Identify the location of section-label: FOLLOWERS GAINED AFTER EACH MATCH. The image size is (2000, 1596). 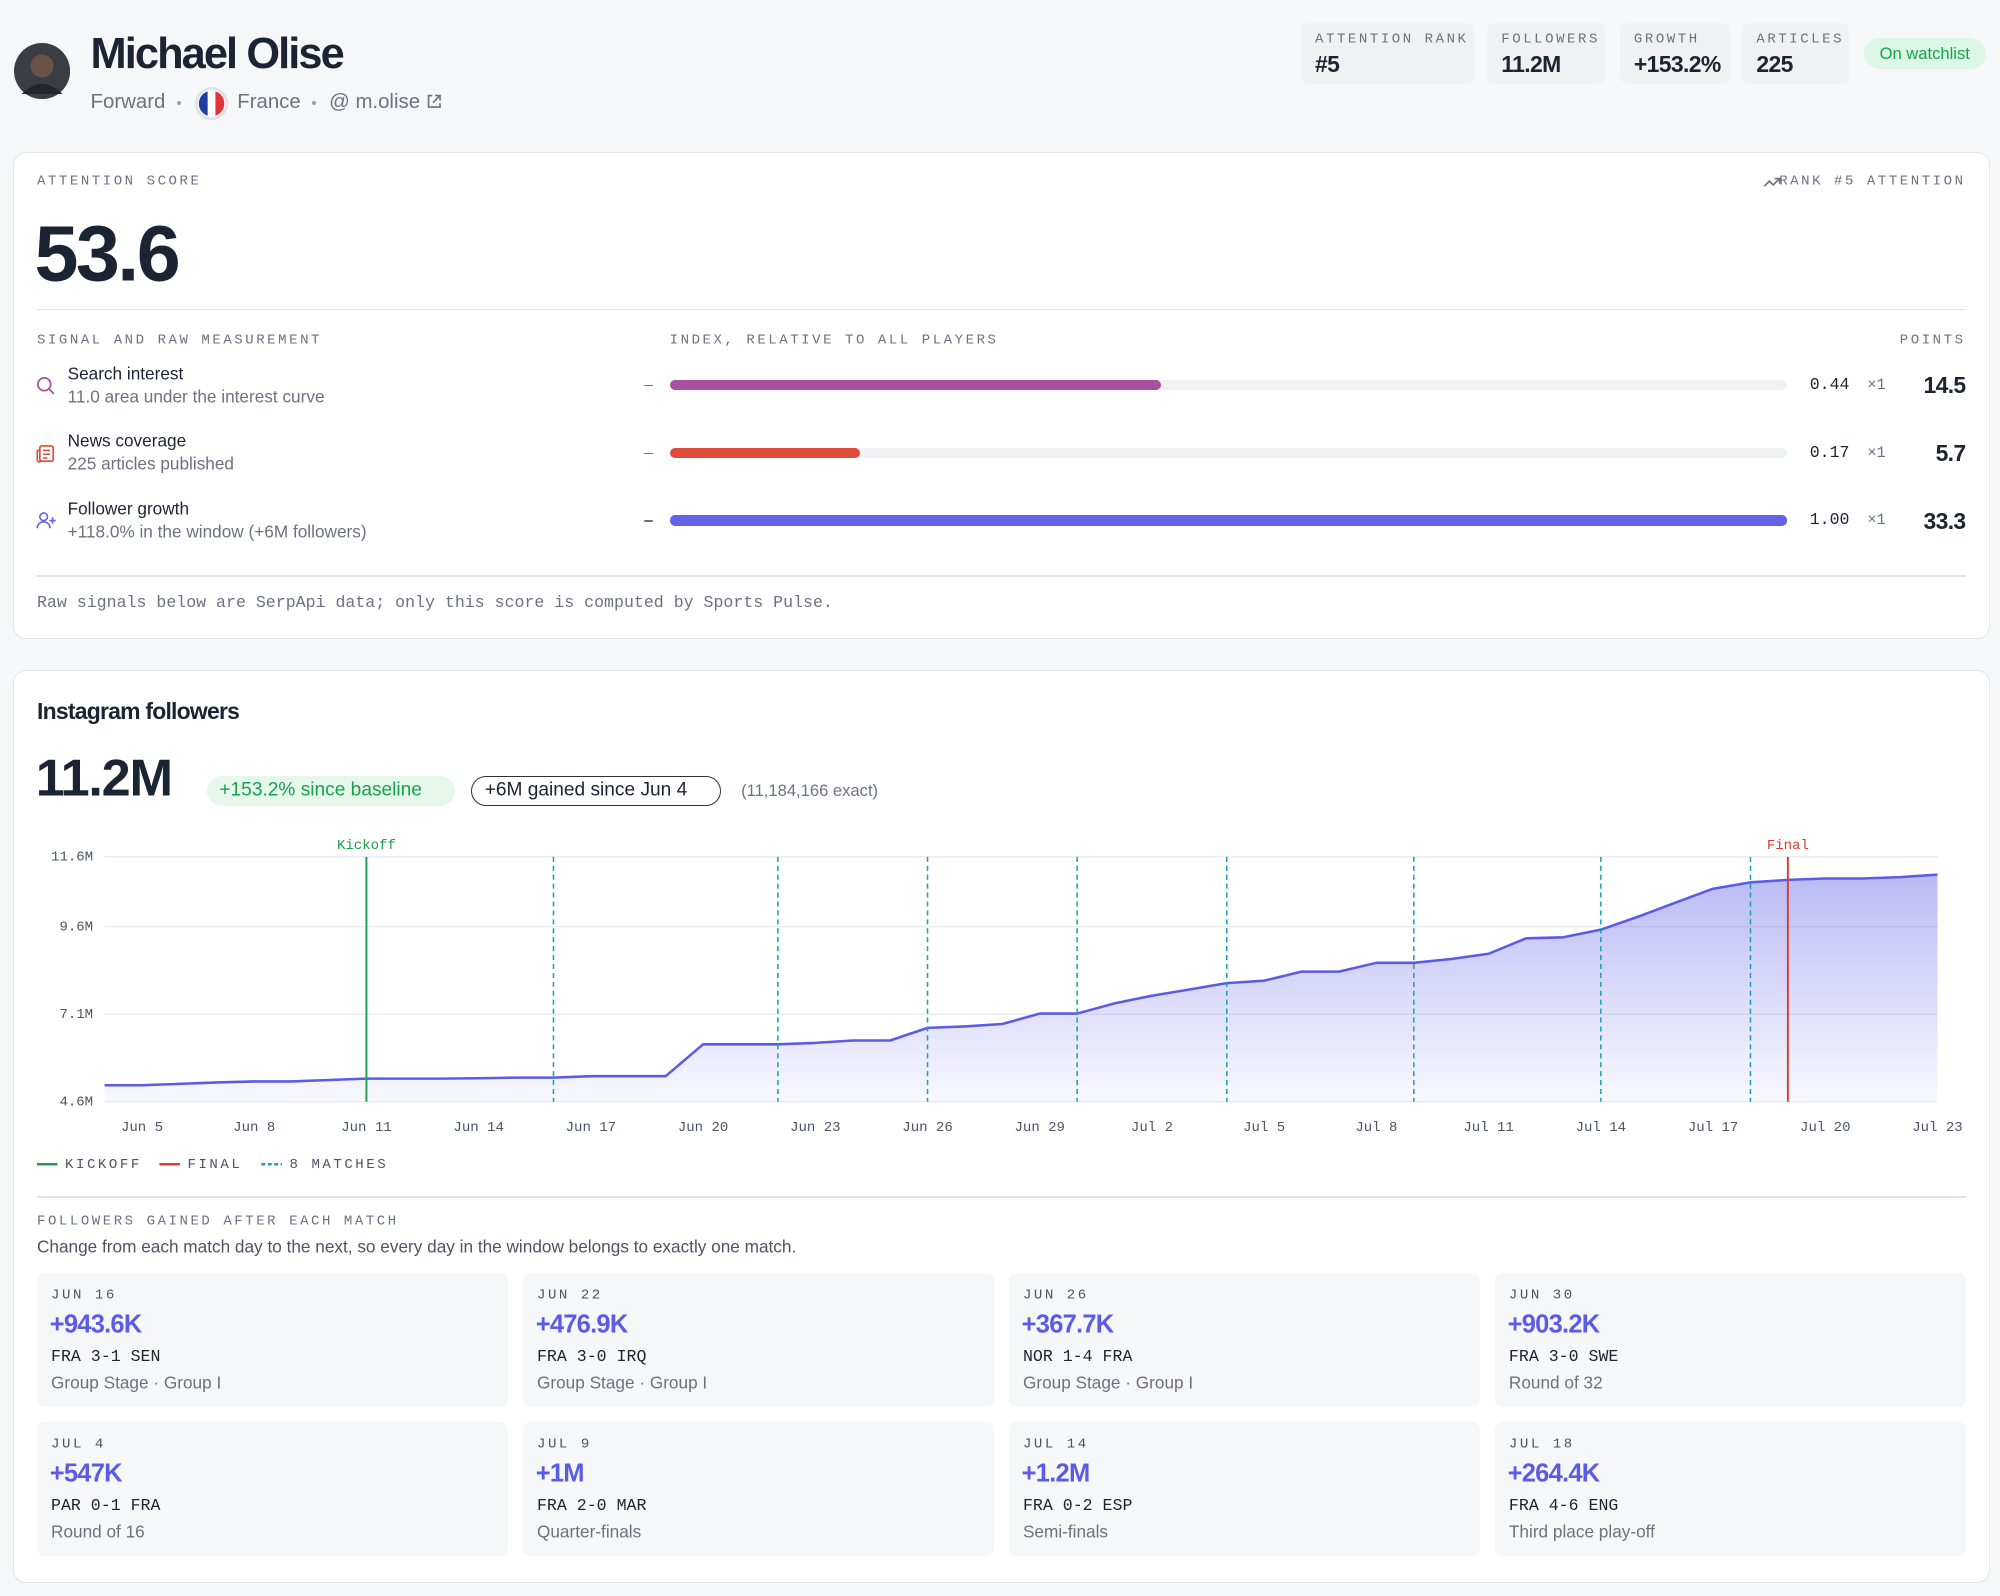
(217, 1221).